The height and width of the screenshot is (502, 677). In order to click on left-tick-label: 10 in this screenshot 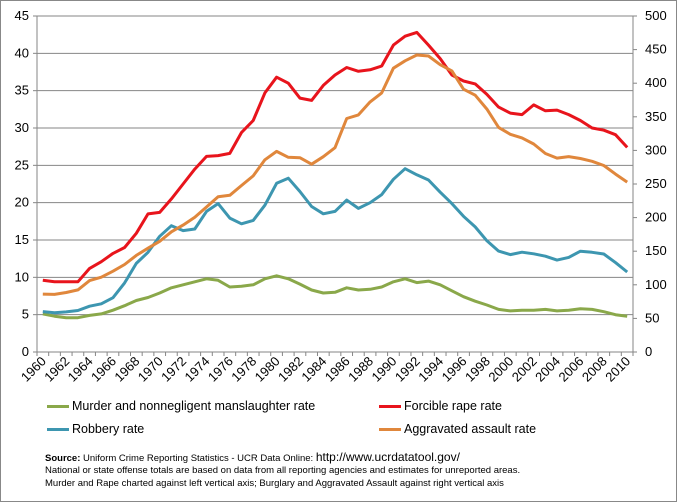, I will do `click(22, 276)`.